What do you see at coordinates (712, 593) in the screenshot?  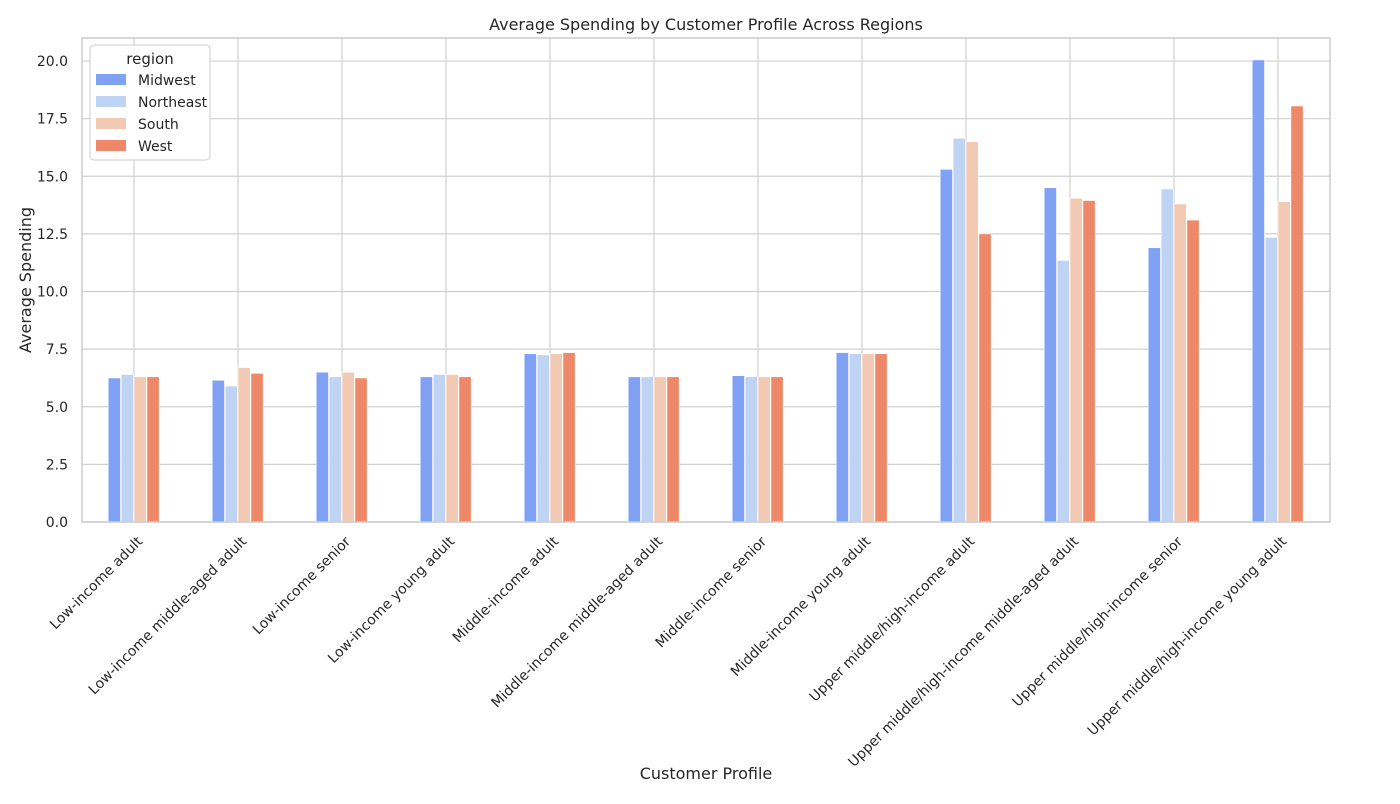 I see `x-tick-label: Middle-income senior` at bounding box center [712, 593].